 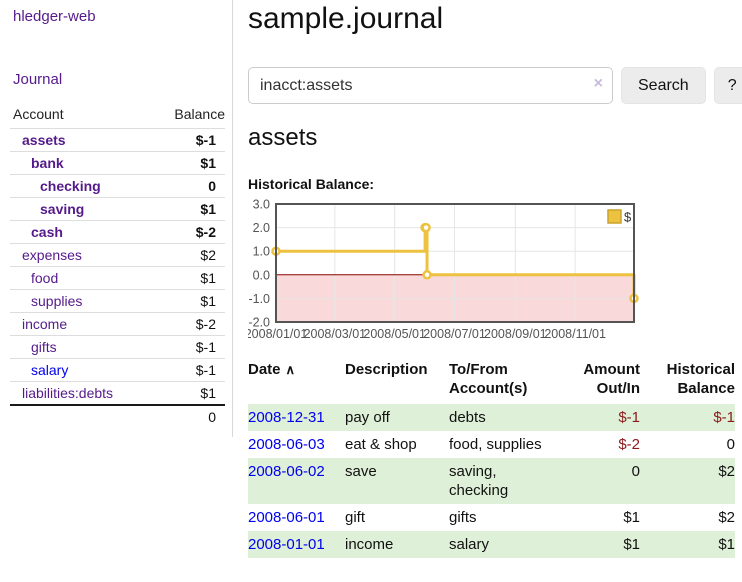 What do you see at coordinates (515, 334) in the screenshot?
I see `x-tick-label: 2008/09/01` at bounding box center [515, 334].